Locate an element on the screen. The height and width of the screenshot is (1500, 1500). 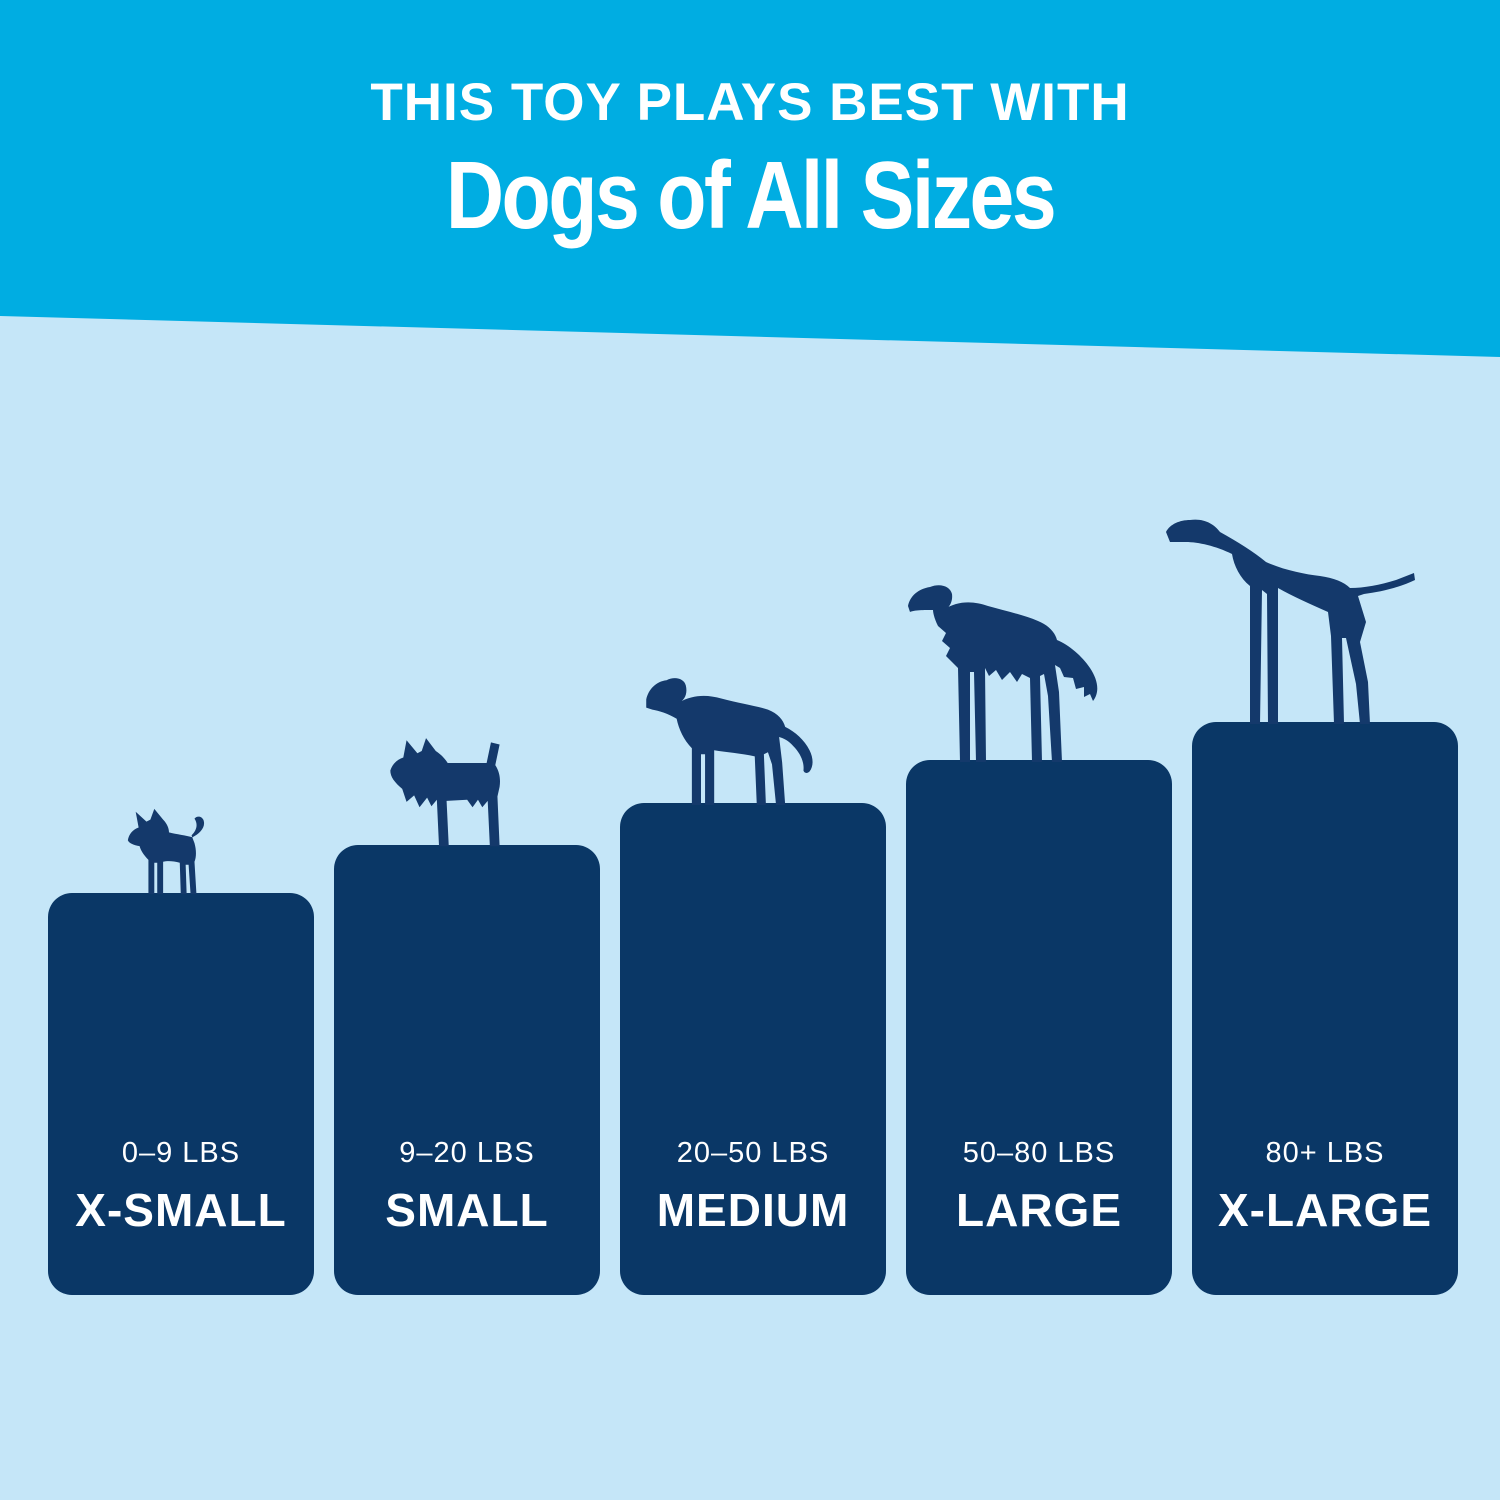
bar-label: 20–50 LBS MEDIUM is located at coordinates (753, 1187).